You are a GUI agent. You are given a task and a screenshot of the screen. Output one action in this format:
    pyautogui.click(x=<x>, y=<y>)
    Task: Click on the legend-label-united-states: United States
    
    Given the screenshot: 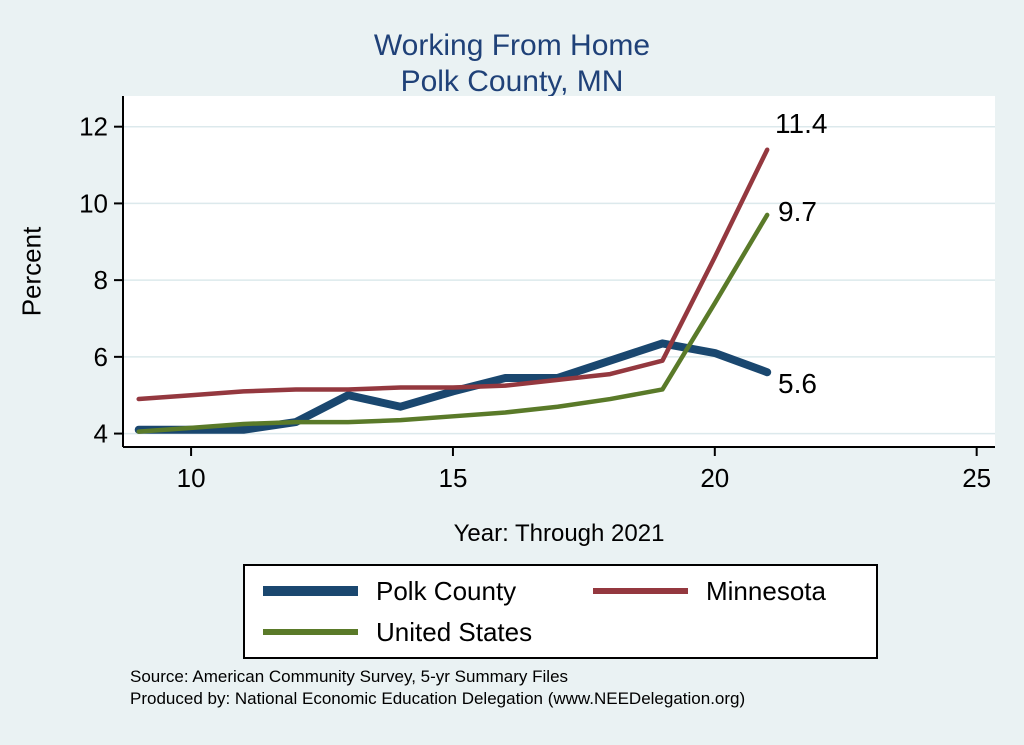 What is the action you would take?
    pyautogui.click(x=454, y=631)
    